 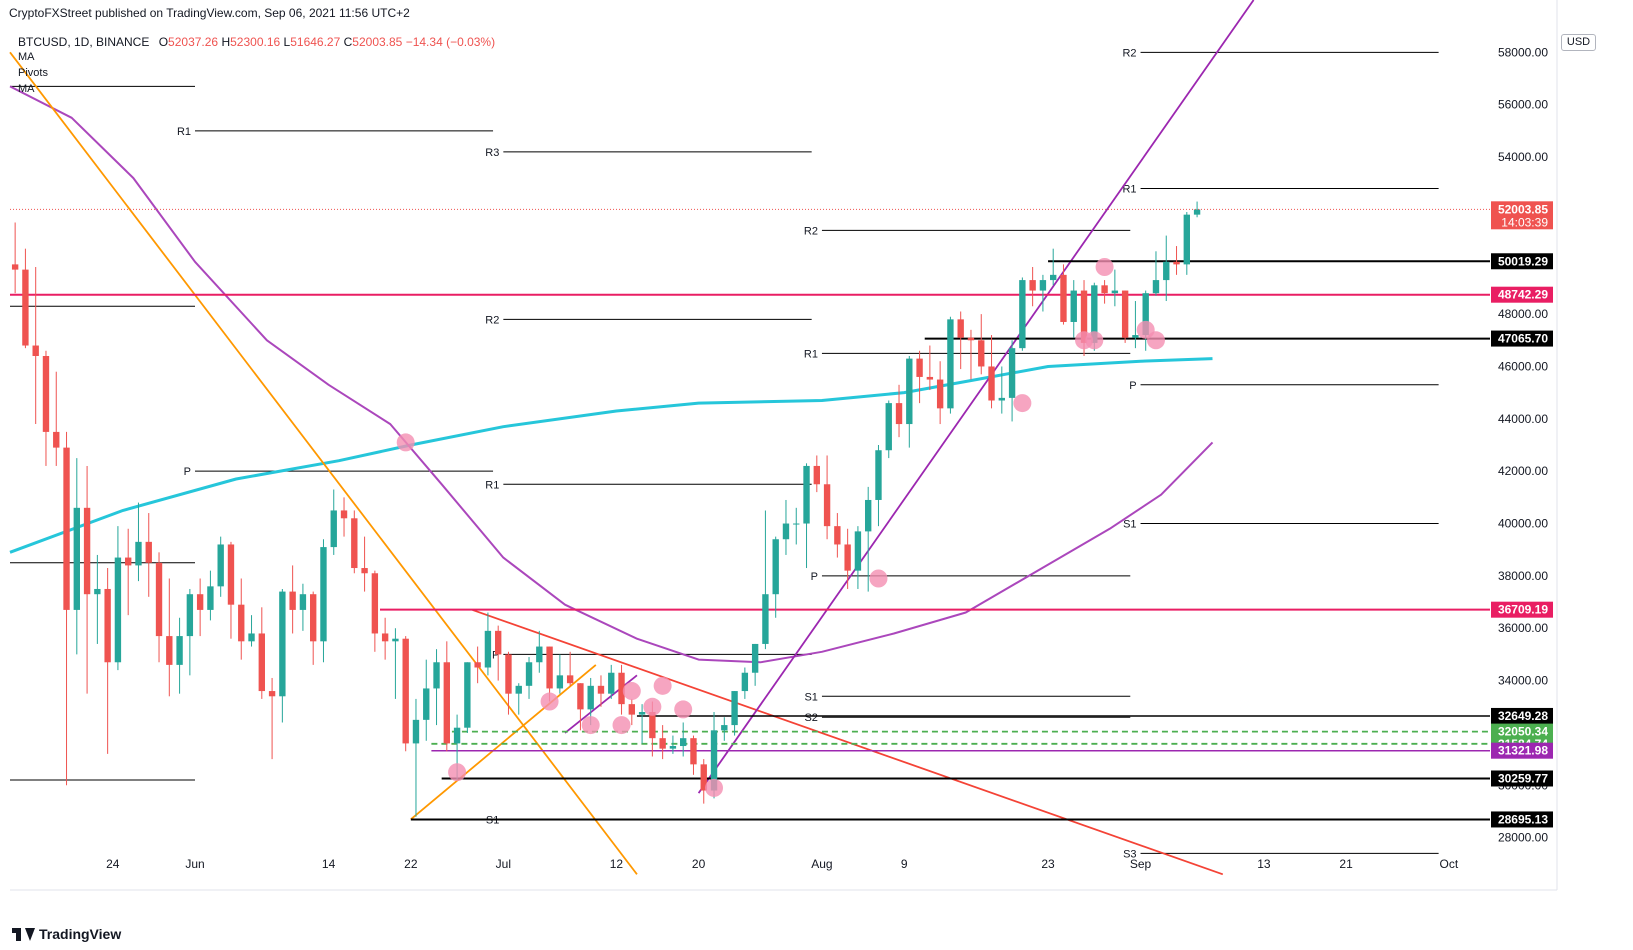 I want to click on price-label-text: 50019.29, so click(x=1523, y=261).